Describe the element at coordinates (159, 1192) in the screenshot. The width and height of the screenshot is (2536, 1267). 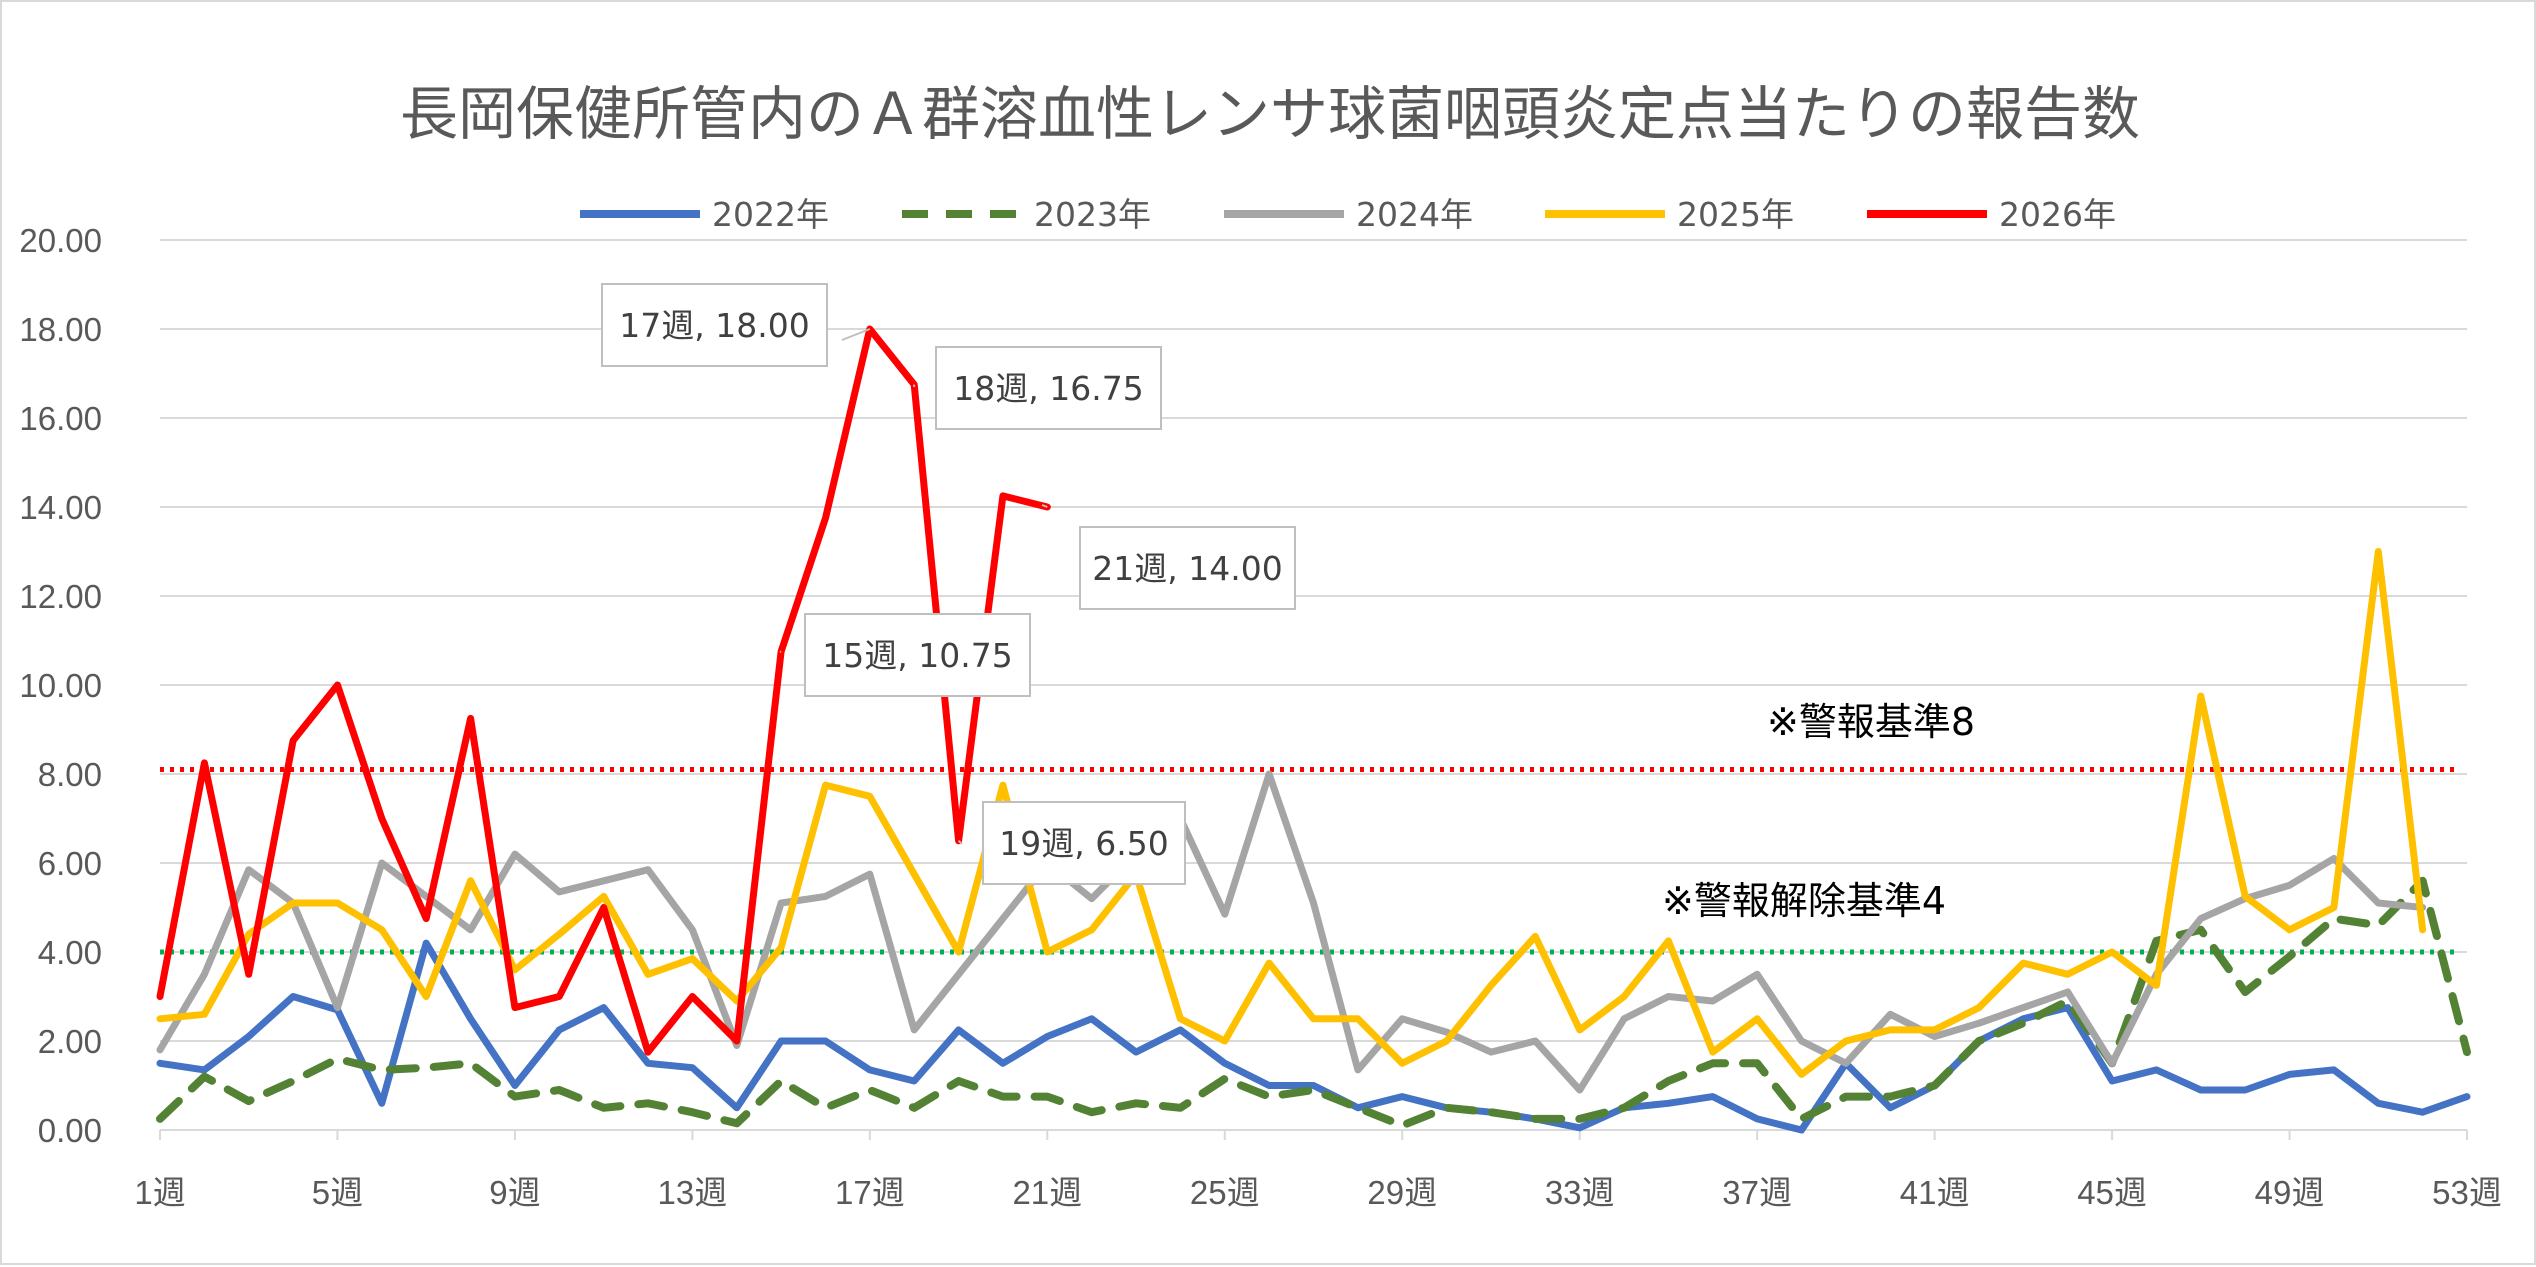
I see `x-tick-label: 1週` at that location.